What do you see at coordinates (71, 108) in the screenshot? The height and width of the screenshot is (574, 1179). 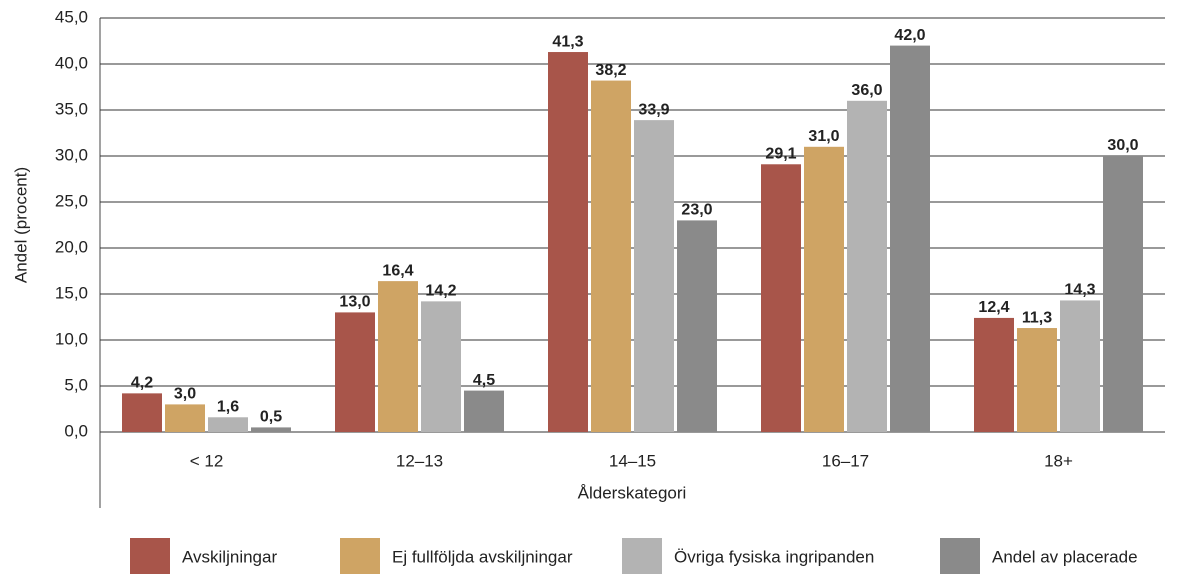 I see `y-tick-label: 35,0` at bounding box center [71, 108].